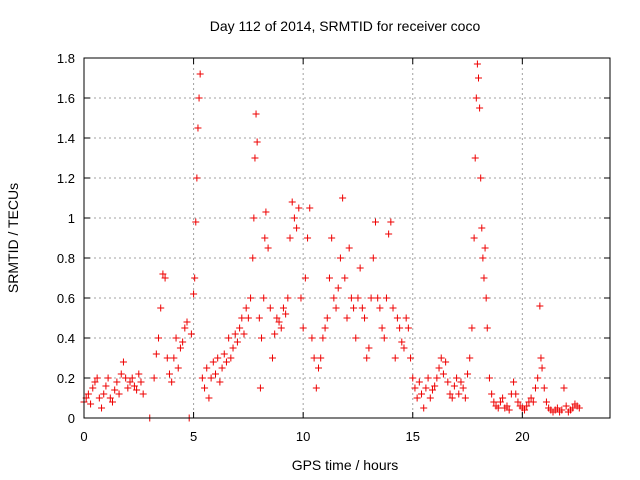 The image size is (640, 480). Describe the element at coordinates (66, 178) in the screenshot. I see `y-tick-label: 1.2` at that location.